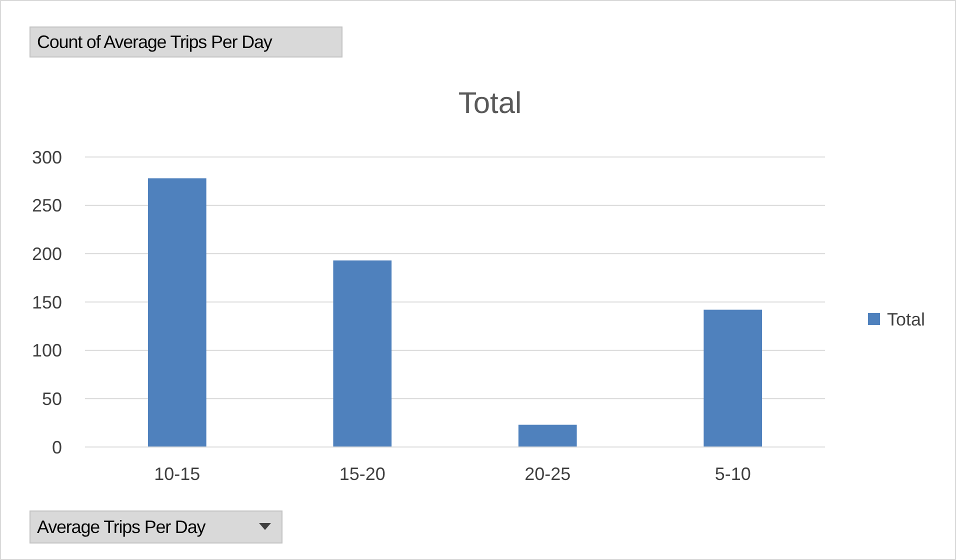  What do you see at coordinates (47, 254) in the screenshot?
I see `y-tick-label: 200` at bounding box center [47, 254].